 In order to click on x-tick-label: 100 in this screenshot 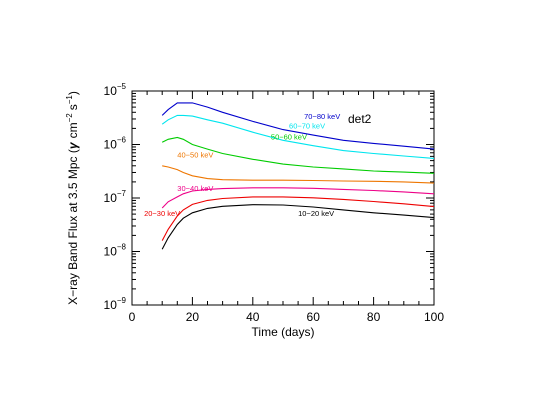, I will do `click(434, 317)`.